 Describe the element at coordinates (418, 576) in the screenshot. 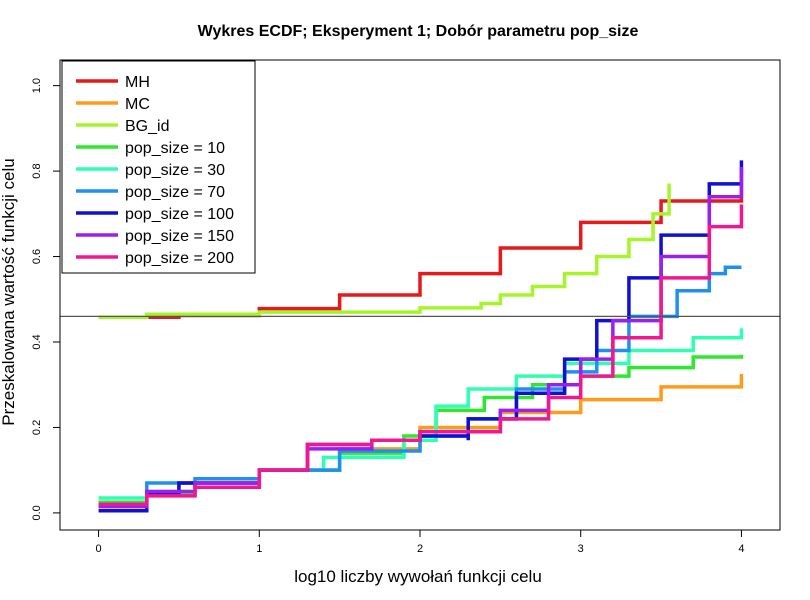

I see `x-axis-label: log10 liczby wywołań funkcji celu` at that location.